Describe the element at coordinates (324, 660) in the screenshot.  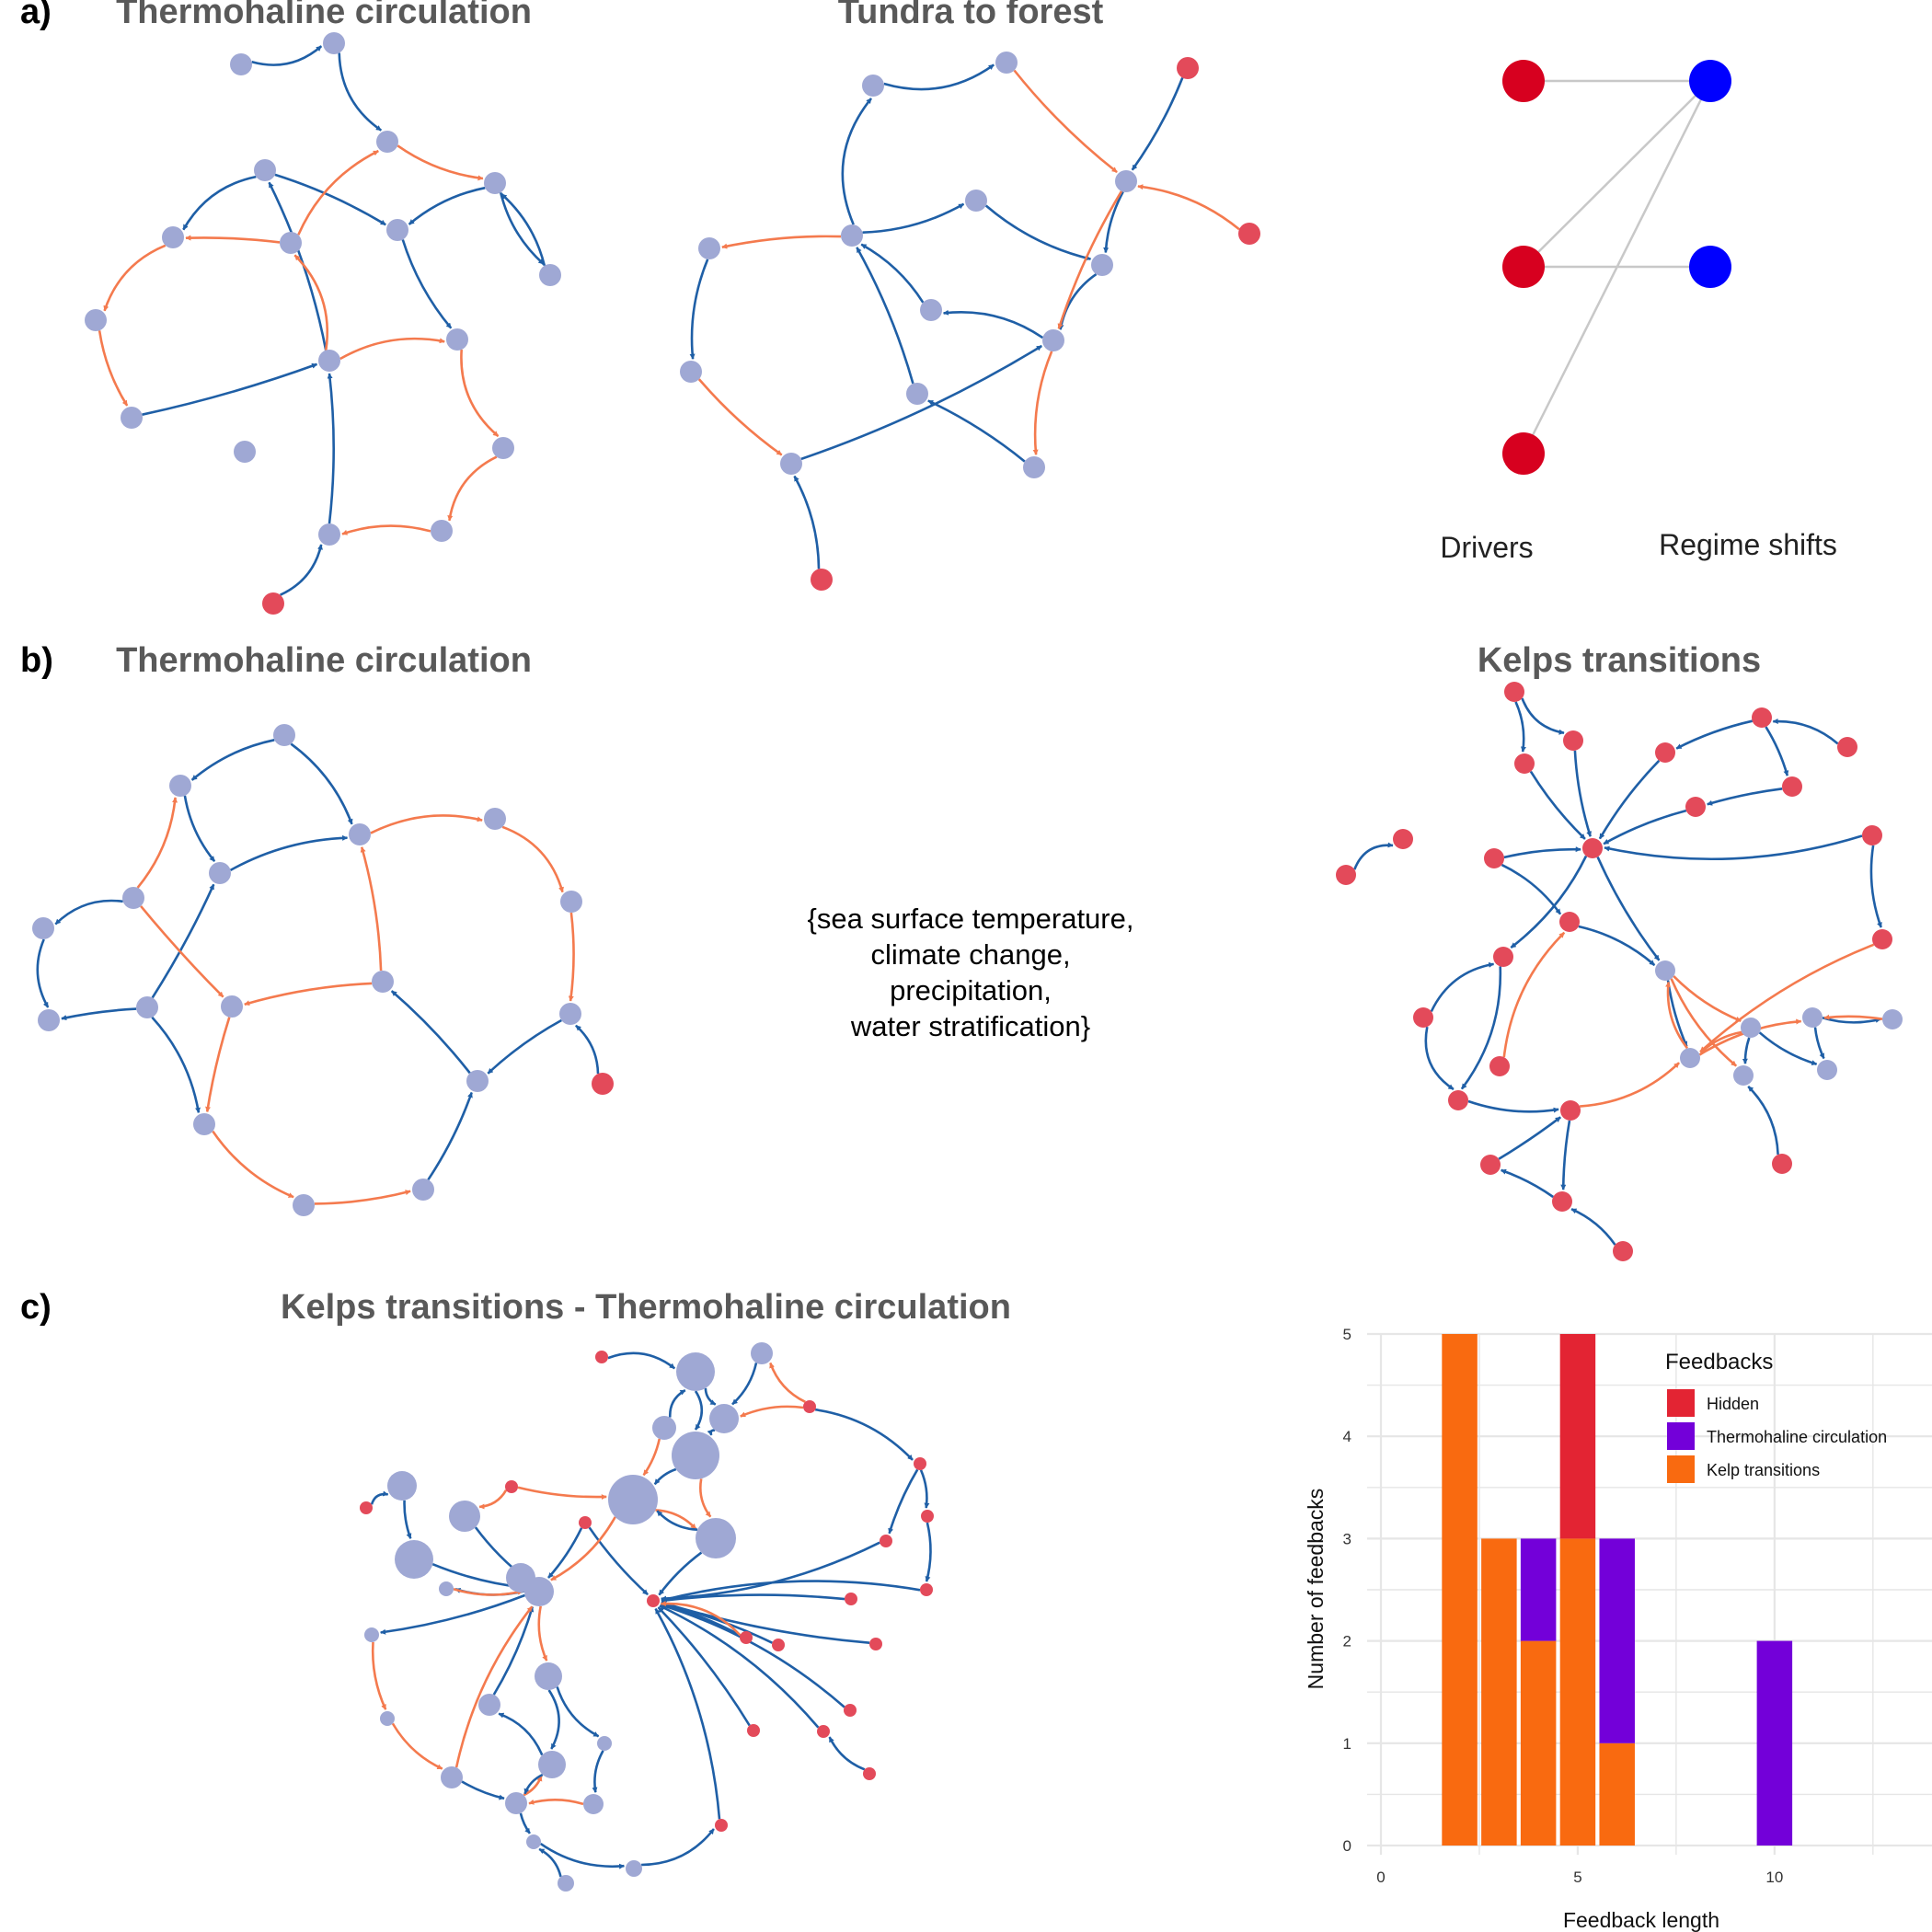
I see `panel-b-title-thermohaline: Thermohaline circulation` at that location.